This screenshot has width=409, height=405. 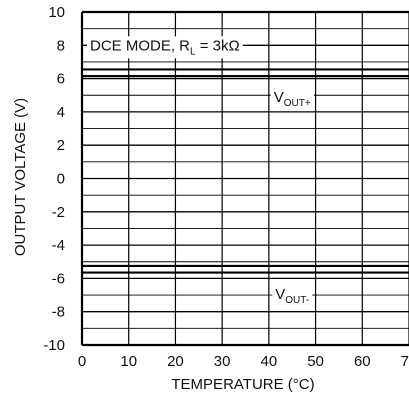 I want to click on y-tick-label-0: 0, so click(x=61, y=179).